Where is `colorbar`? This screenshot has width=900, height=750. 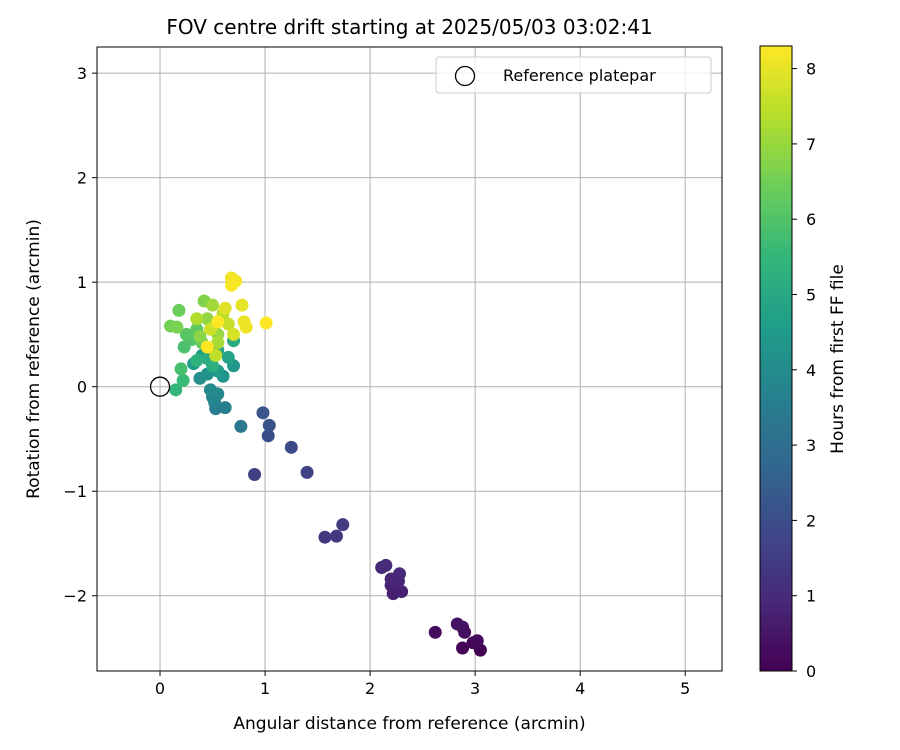 colorbar is located at coordinates (776, 358).